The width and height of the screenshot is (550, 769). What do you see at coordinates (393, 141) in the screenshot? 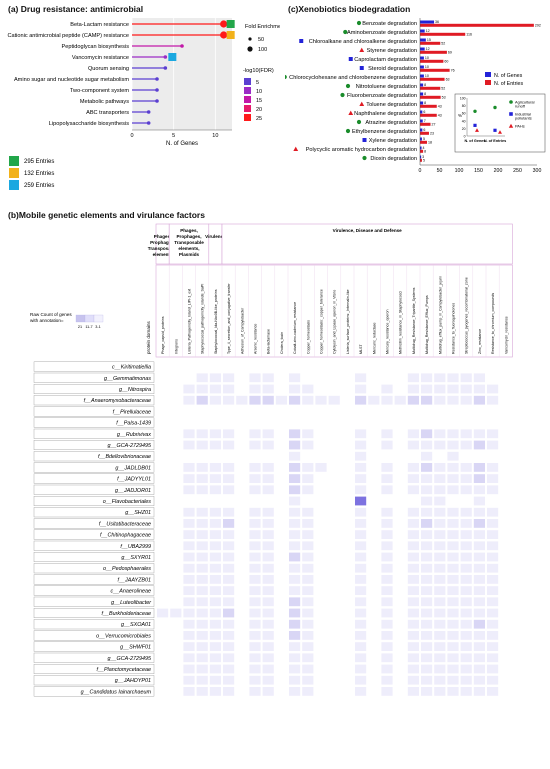
I see `category-label: Xylene degradation` at bounding box center [393, 141].